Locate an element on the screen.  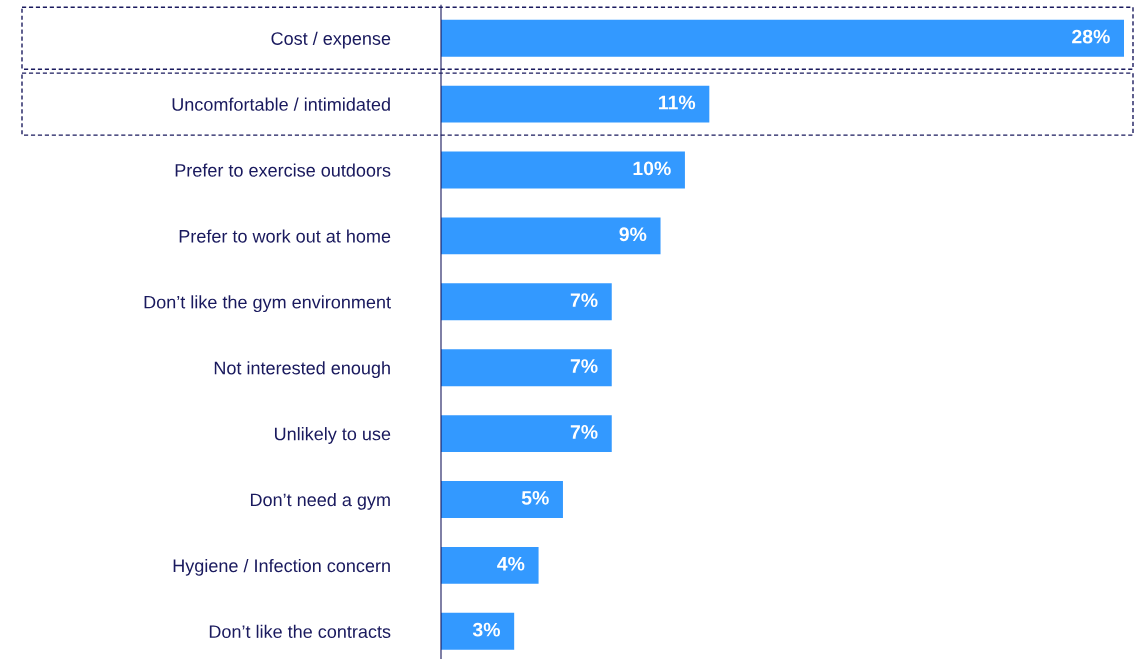
y-tick-label: Not interested enough is located at coordinates (302, 370).